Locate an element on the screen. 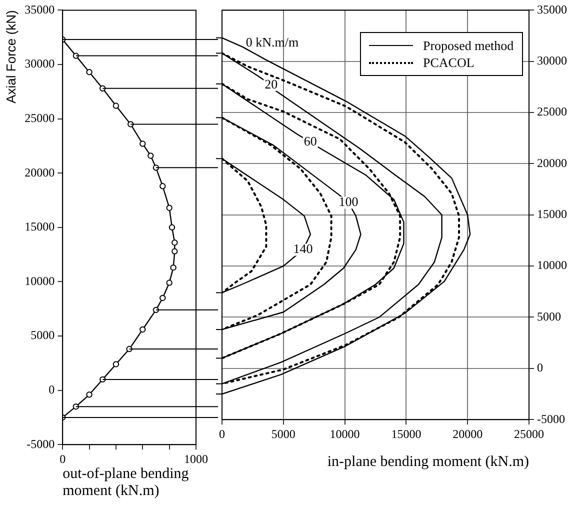  legend-label: Proposed method is located at coordinates (468, 46).